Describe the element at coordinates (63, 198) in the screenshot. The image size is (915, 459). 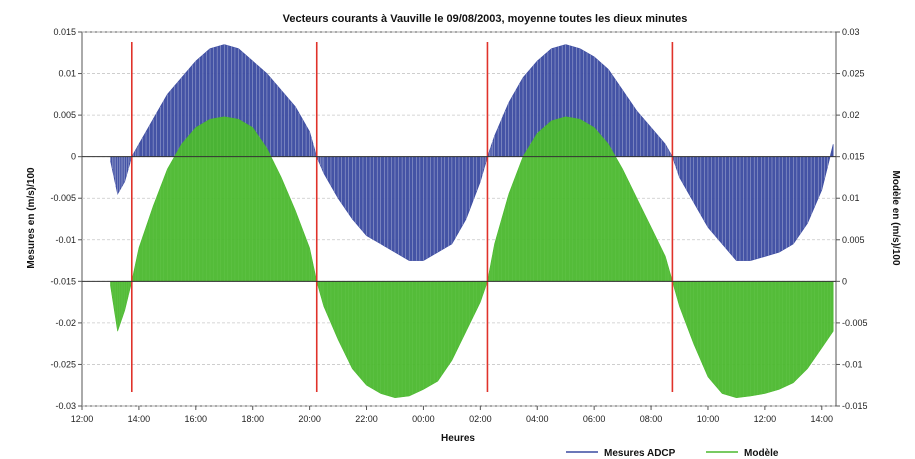
I see `y-left-tick-label: -0.005` at that location.